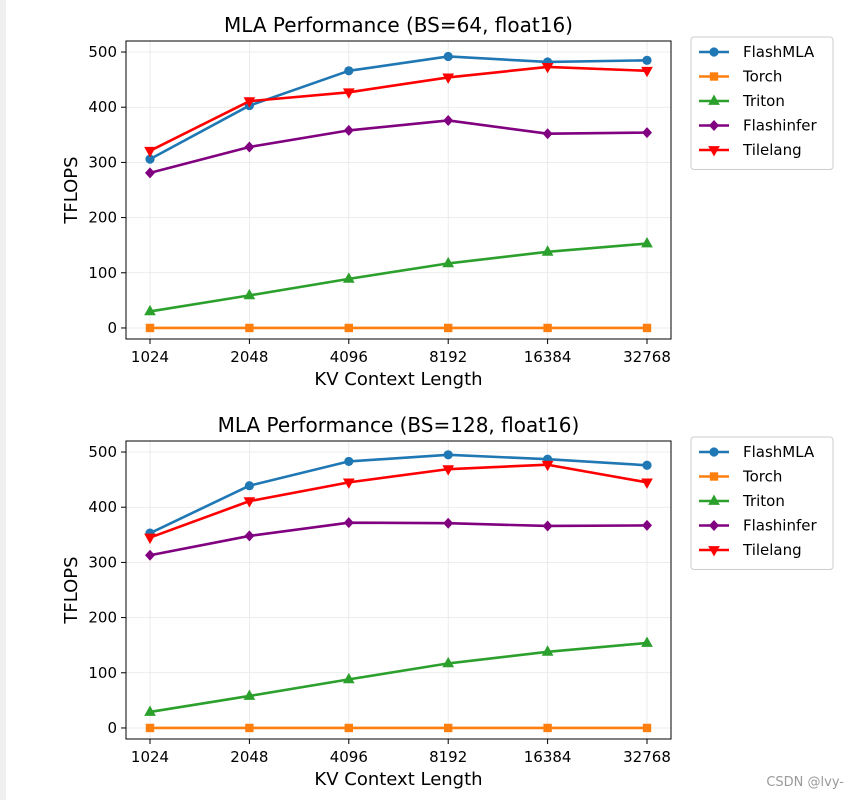  I want to click on y-tick-label: 100, so click(102, 273).